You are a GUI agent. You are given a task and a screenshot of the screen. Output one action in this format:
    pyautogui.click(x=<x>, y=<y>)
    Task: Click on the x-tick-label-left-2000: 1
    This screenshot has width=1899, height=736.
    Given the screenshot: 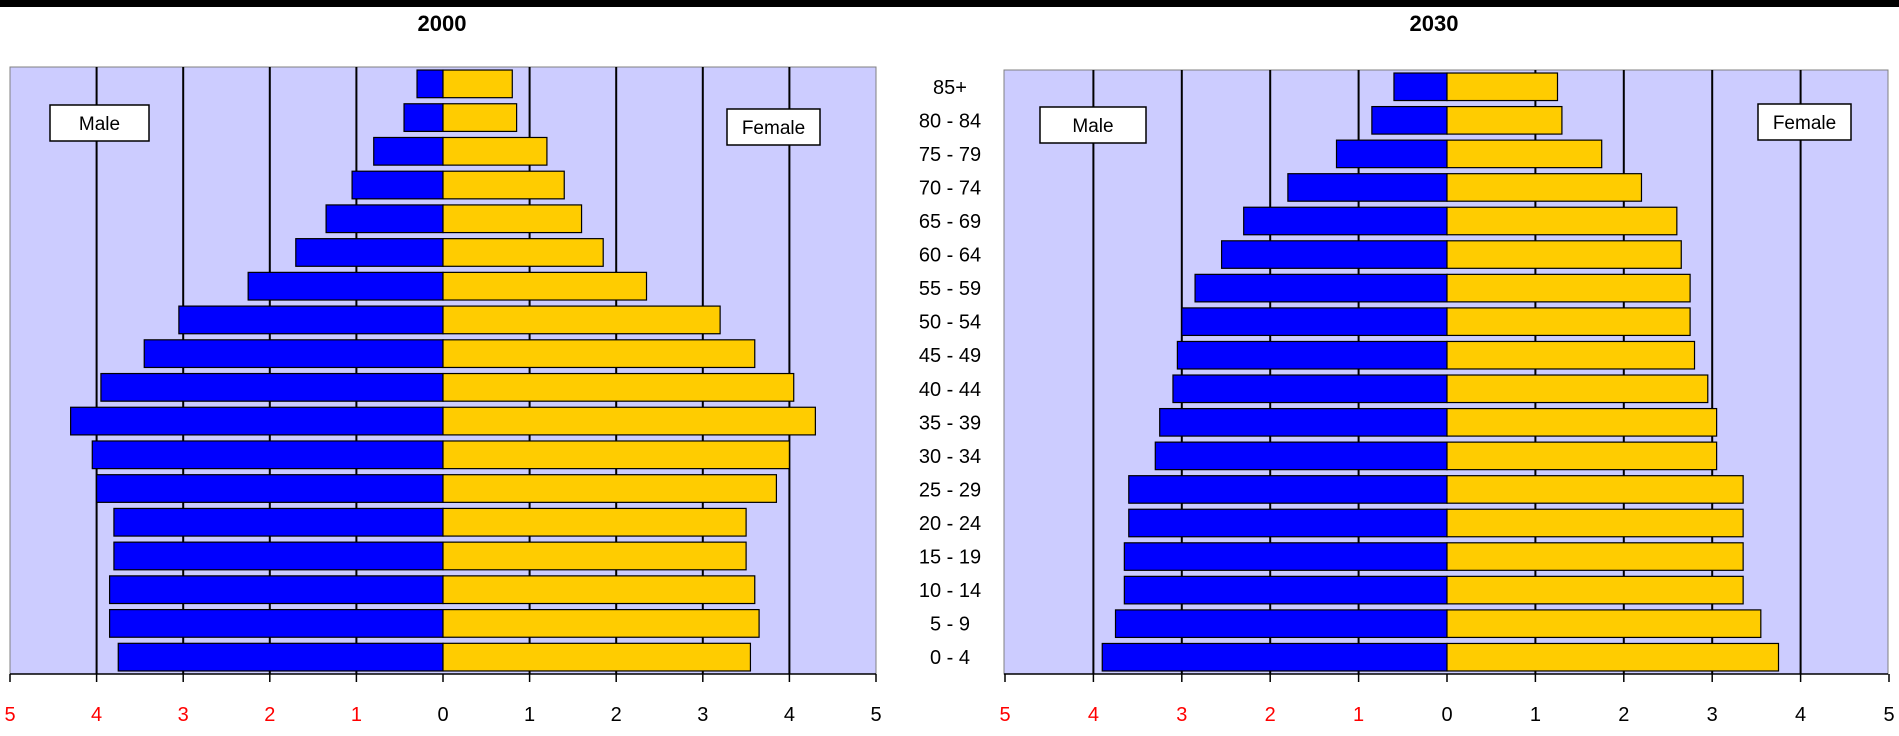 What is the action you would take?
    pyautogui.click(x=356, y=715)
    